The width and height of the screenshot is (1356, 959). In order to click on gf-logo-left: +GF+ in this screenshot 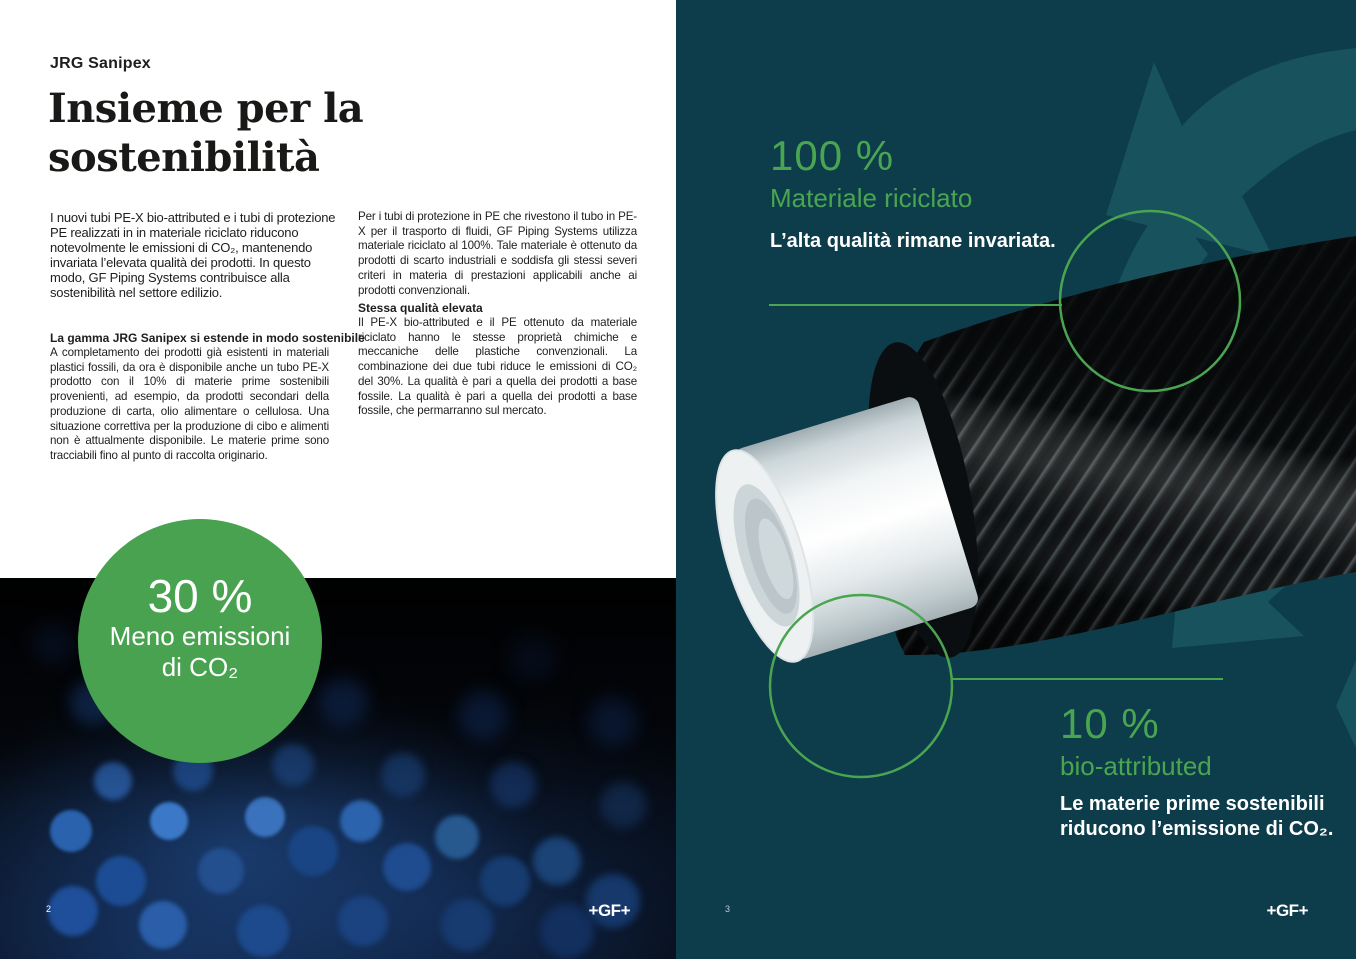, I will do `click(609, 910)`.